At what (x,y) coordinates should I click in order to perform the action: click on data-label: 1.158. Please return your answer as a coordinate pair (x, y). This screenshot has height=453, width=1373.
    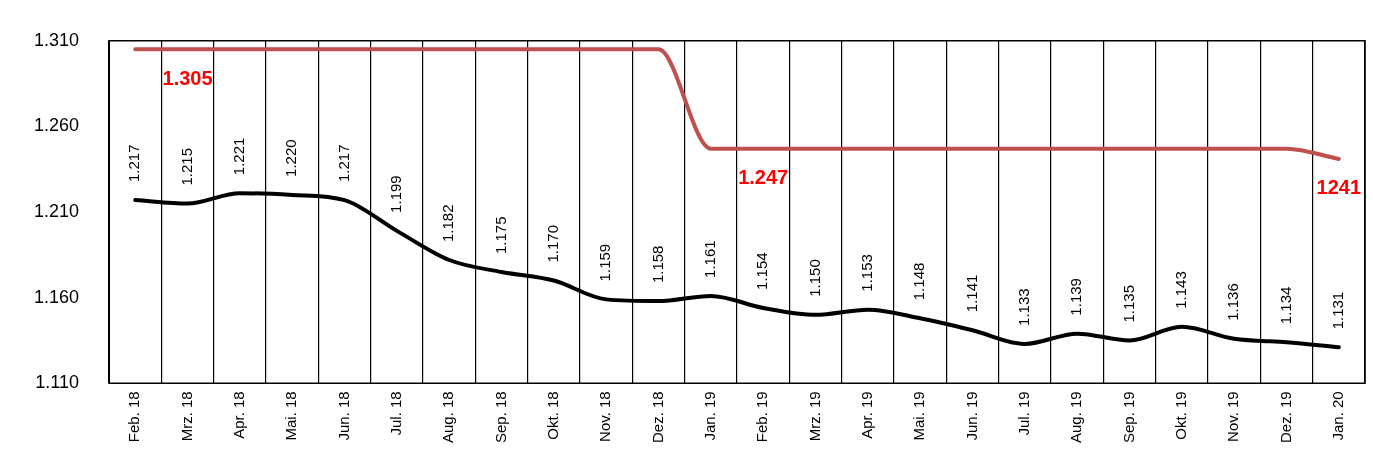
    Looking at the image, I should click on (657, 264).